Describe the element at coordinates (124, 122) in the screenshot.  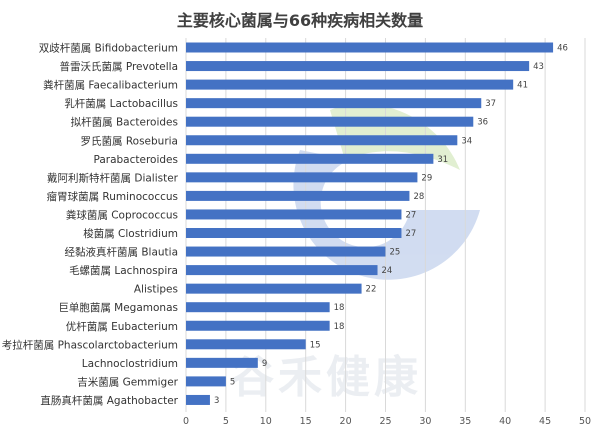
I see `category-label: 拟杆菌属 Bacteroides` at that location.